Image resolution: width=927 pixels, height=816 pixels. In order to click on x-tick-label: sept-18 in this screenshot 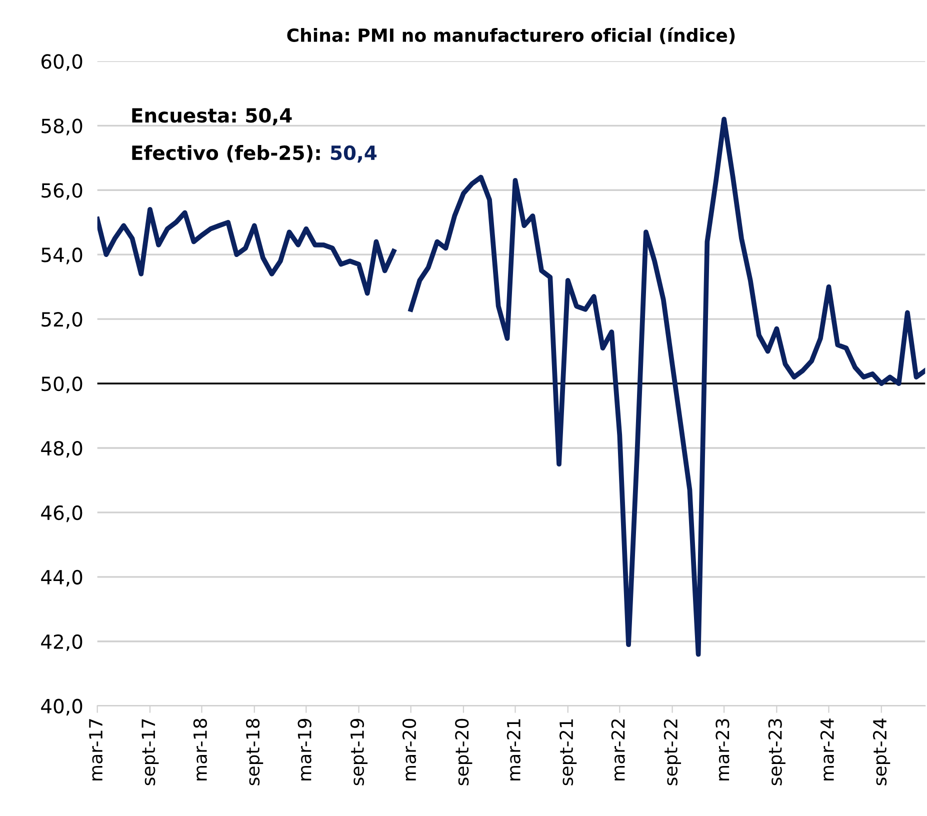, I will do `click(255, 752)`.